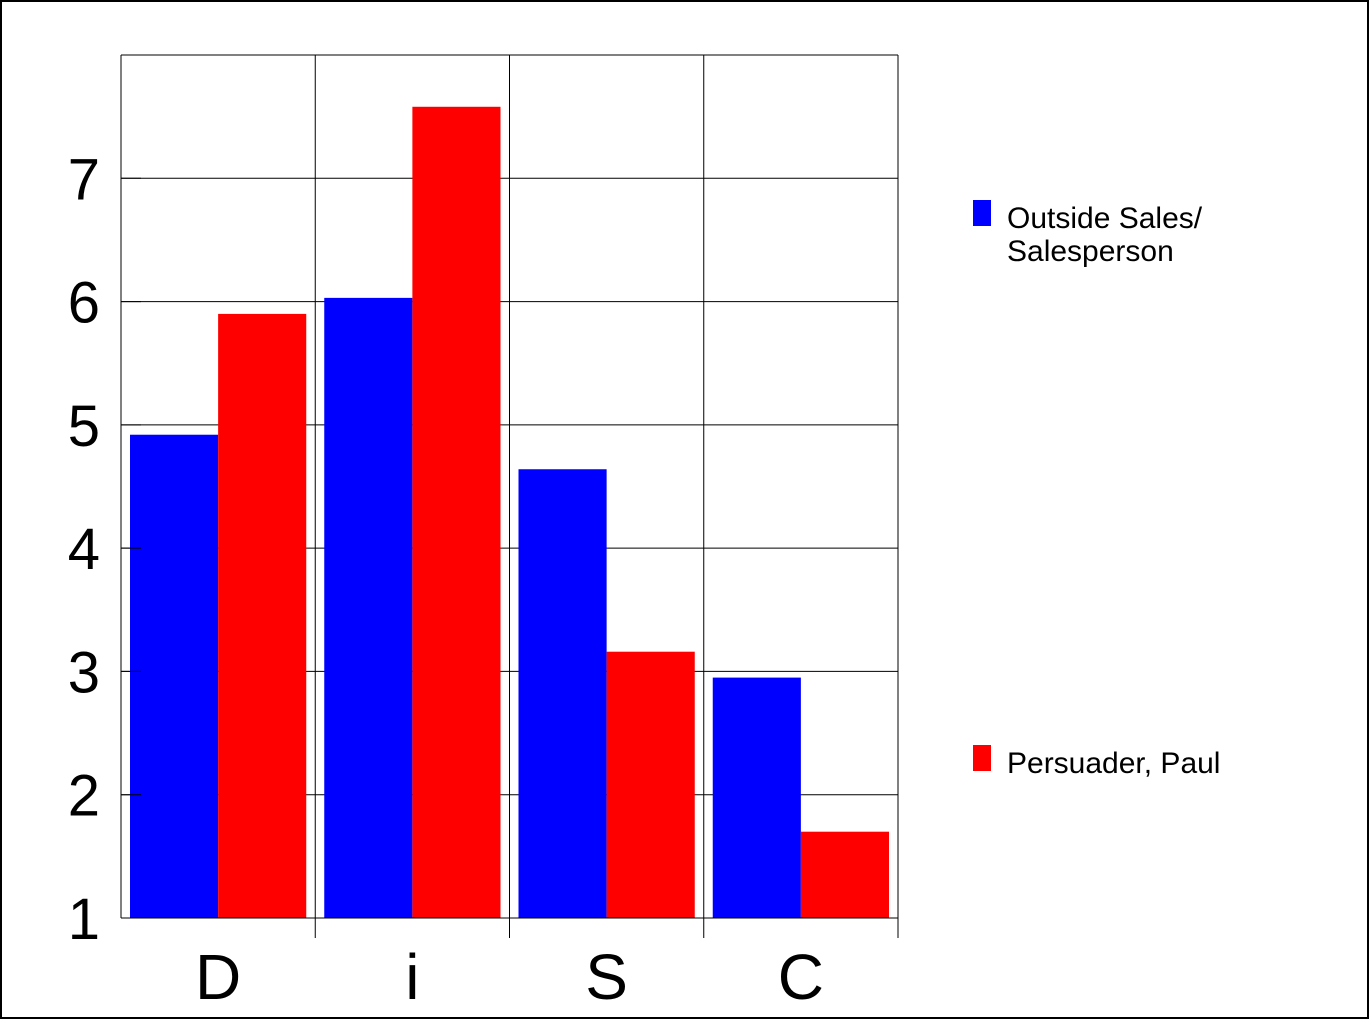 This screenshot has height=1019, width=1369. What do you see at coordinates (1096, 490) in the screenshot?
I see `legend: Outside Sales/Salesperson Persuader, Paul` at bounding box center [1096, 490].